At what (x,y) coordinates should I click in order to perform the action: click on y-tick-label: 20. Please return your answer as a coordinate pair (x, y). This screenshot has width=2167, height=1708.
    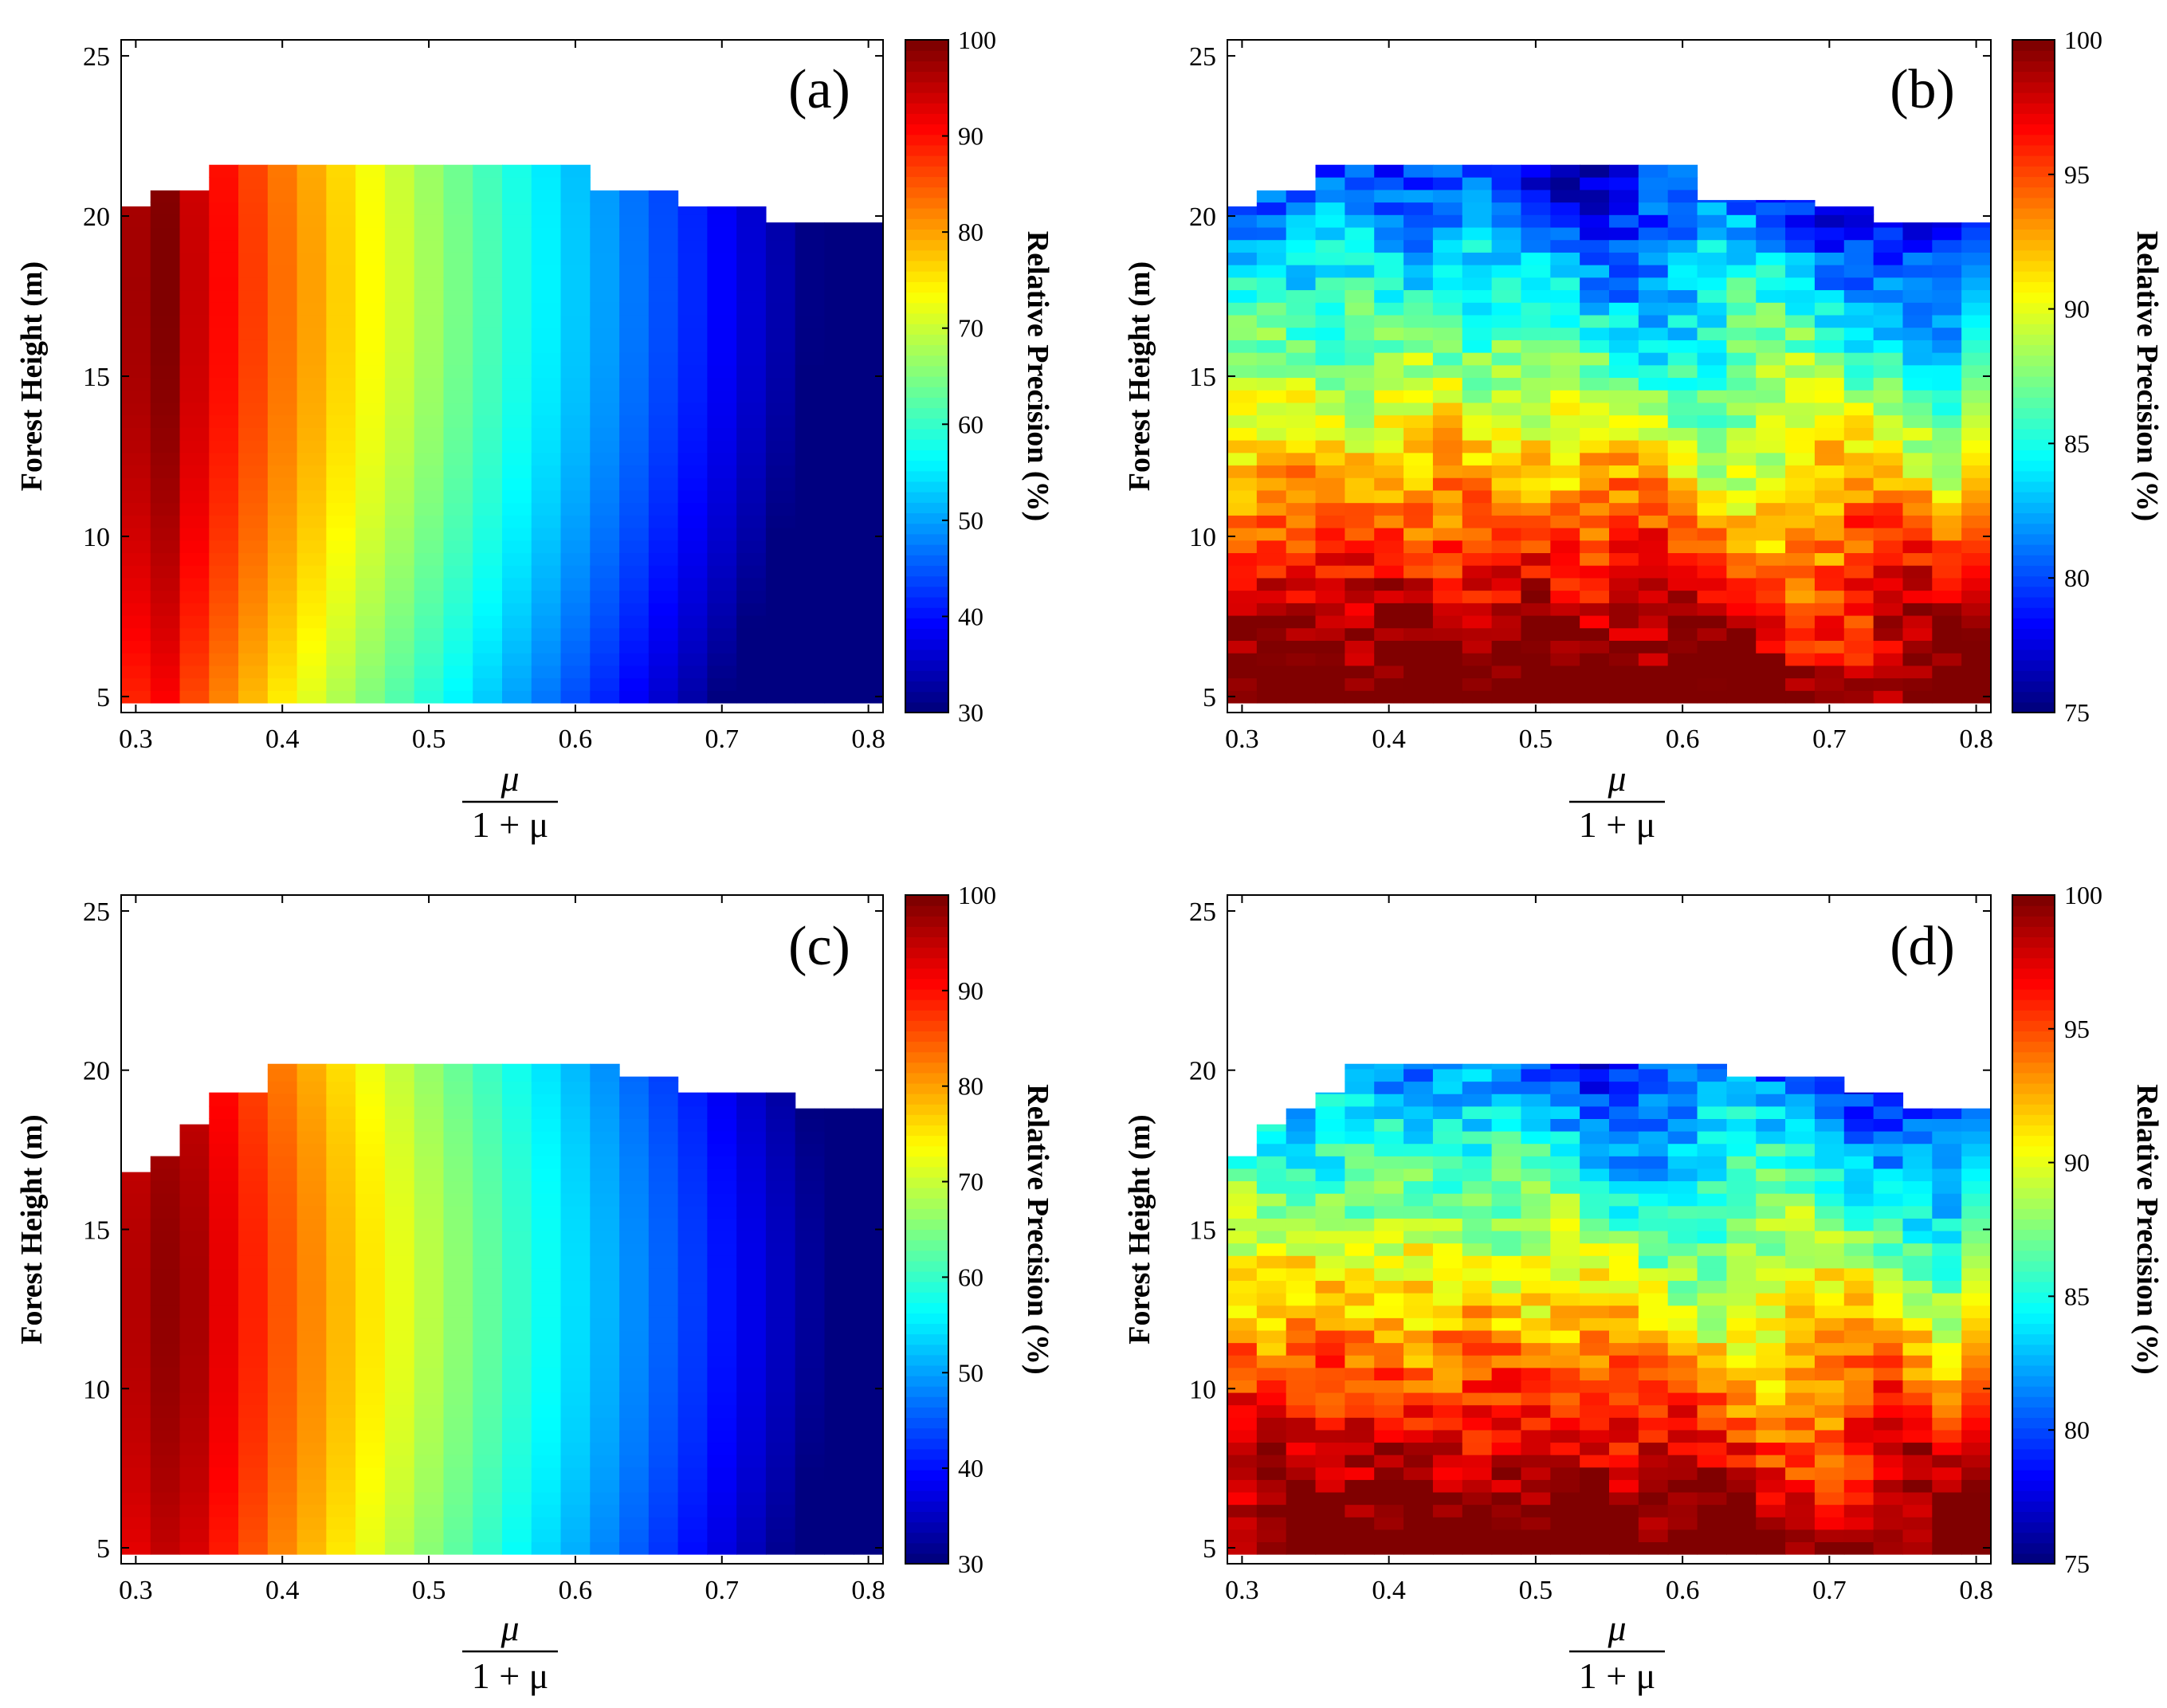
    Looking at the image, I should click on (96, 1071).